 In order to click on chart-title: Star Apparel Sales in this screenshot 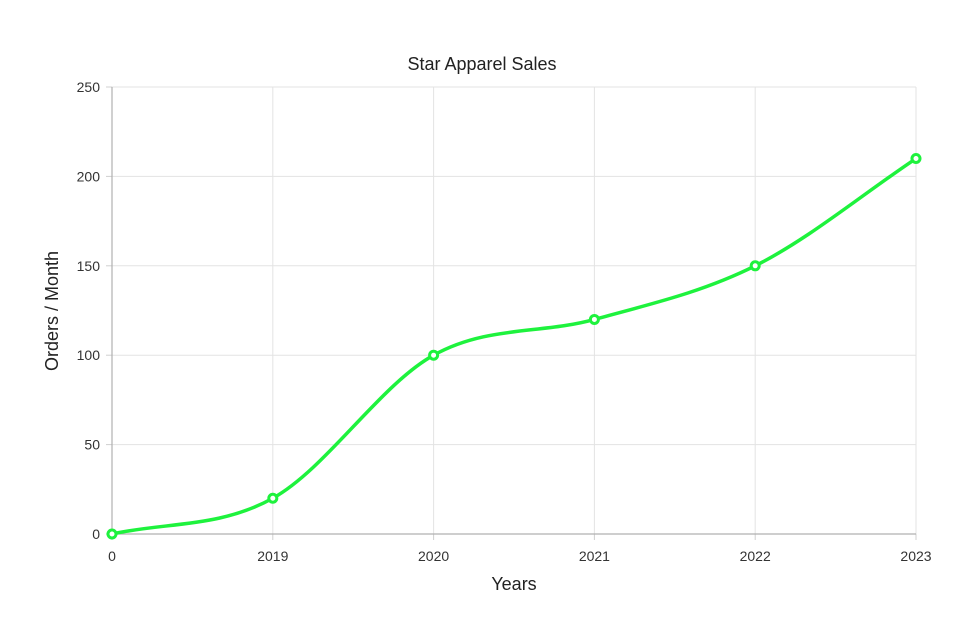, I will do `click(481, 64)`.